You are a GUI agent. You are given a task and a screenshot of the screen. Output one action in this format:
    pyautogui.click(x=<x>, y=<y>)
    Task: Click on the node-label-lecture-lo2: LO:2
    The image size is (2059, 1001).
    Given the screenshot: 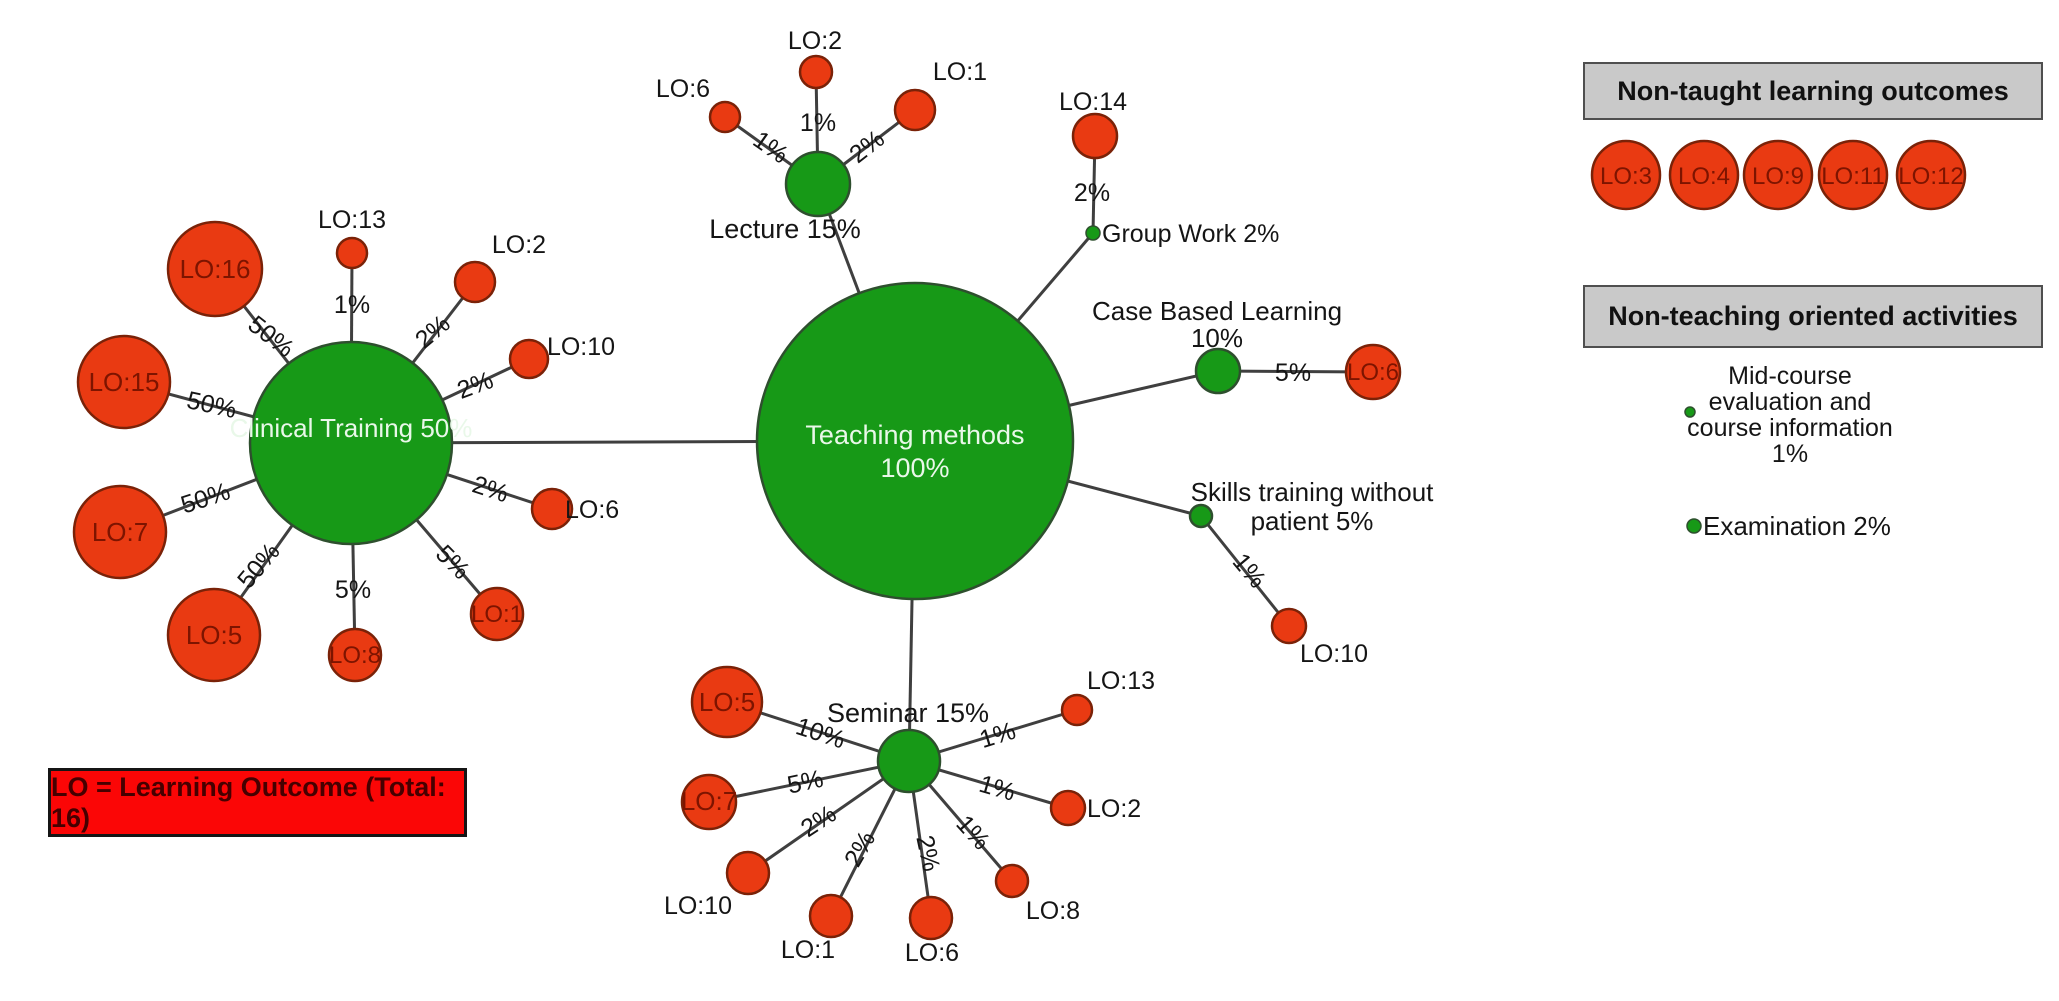 What is the action you would take?
    pyautogui.click(x=815, y=41)
    